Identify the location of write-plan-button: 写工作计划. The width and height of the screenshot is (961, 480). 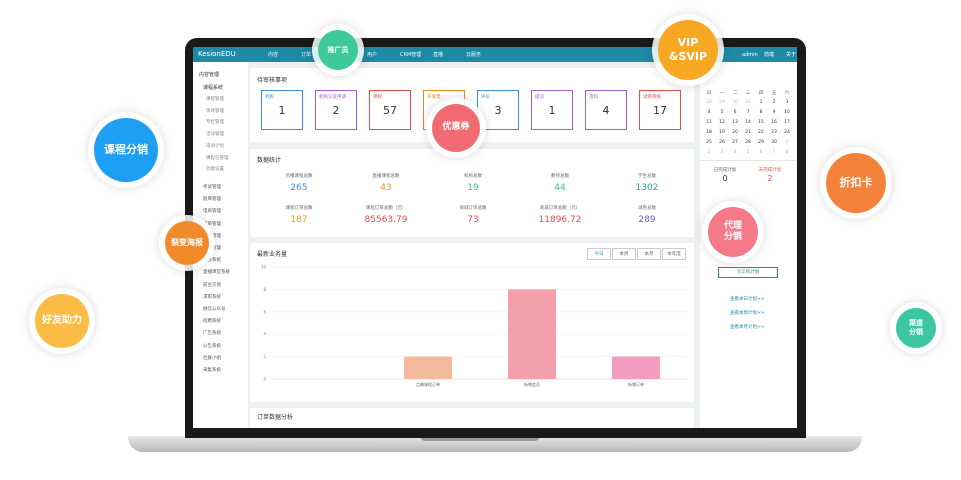
(748, 272).